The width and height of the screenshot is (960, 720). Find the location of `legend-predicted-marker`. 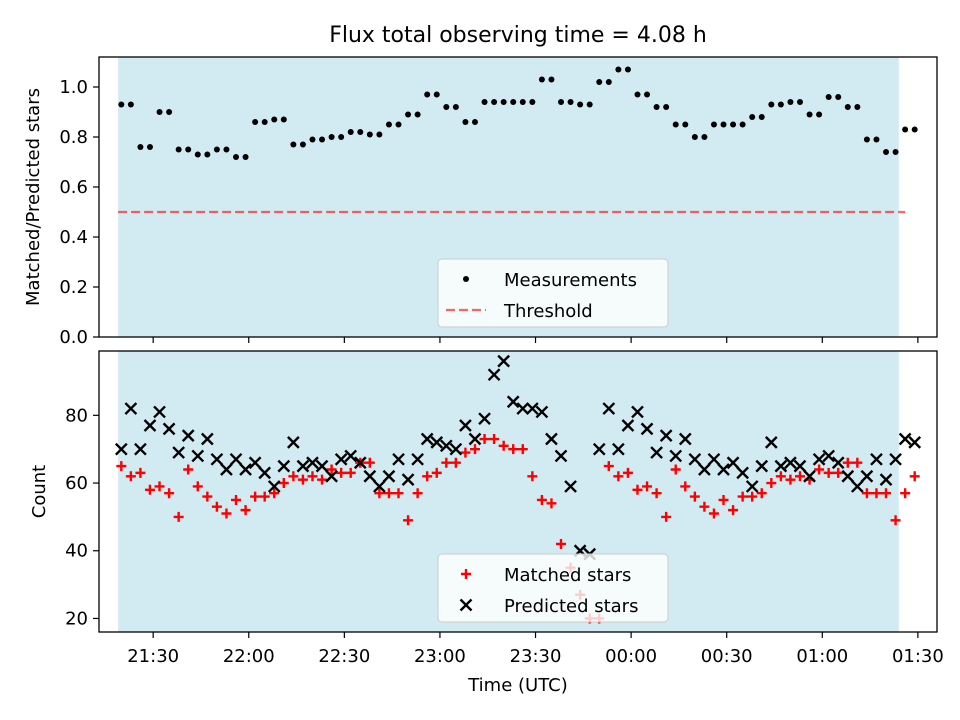

legend-predicted-marker is located at coordinates (466, 605).